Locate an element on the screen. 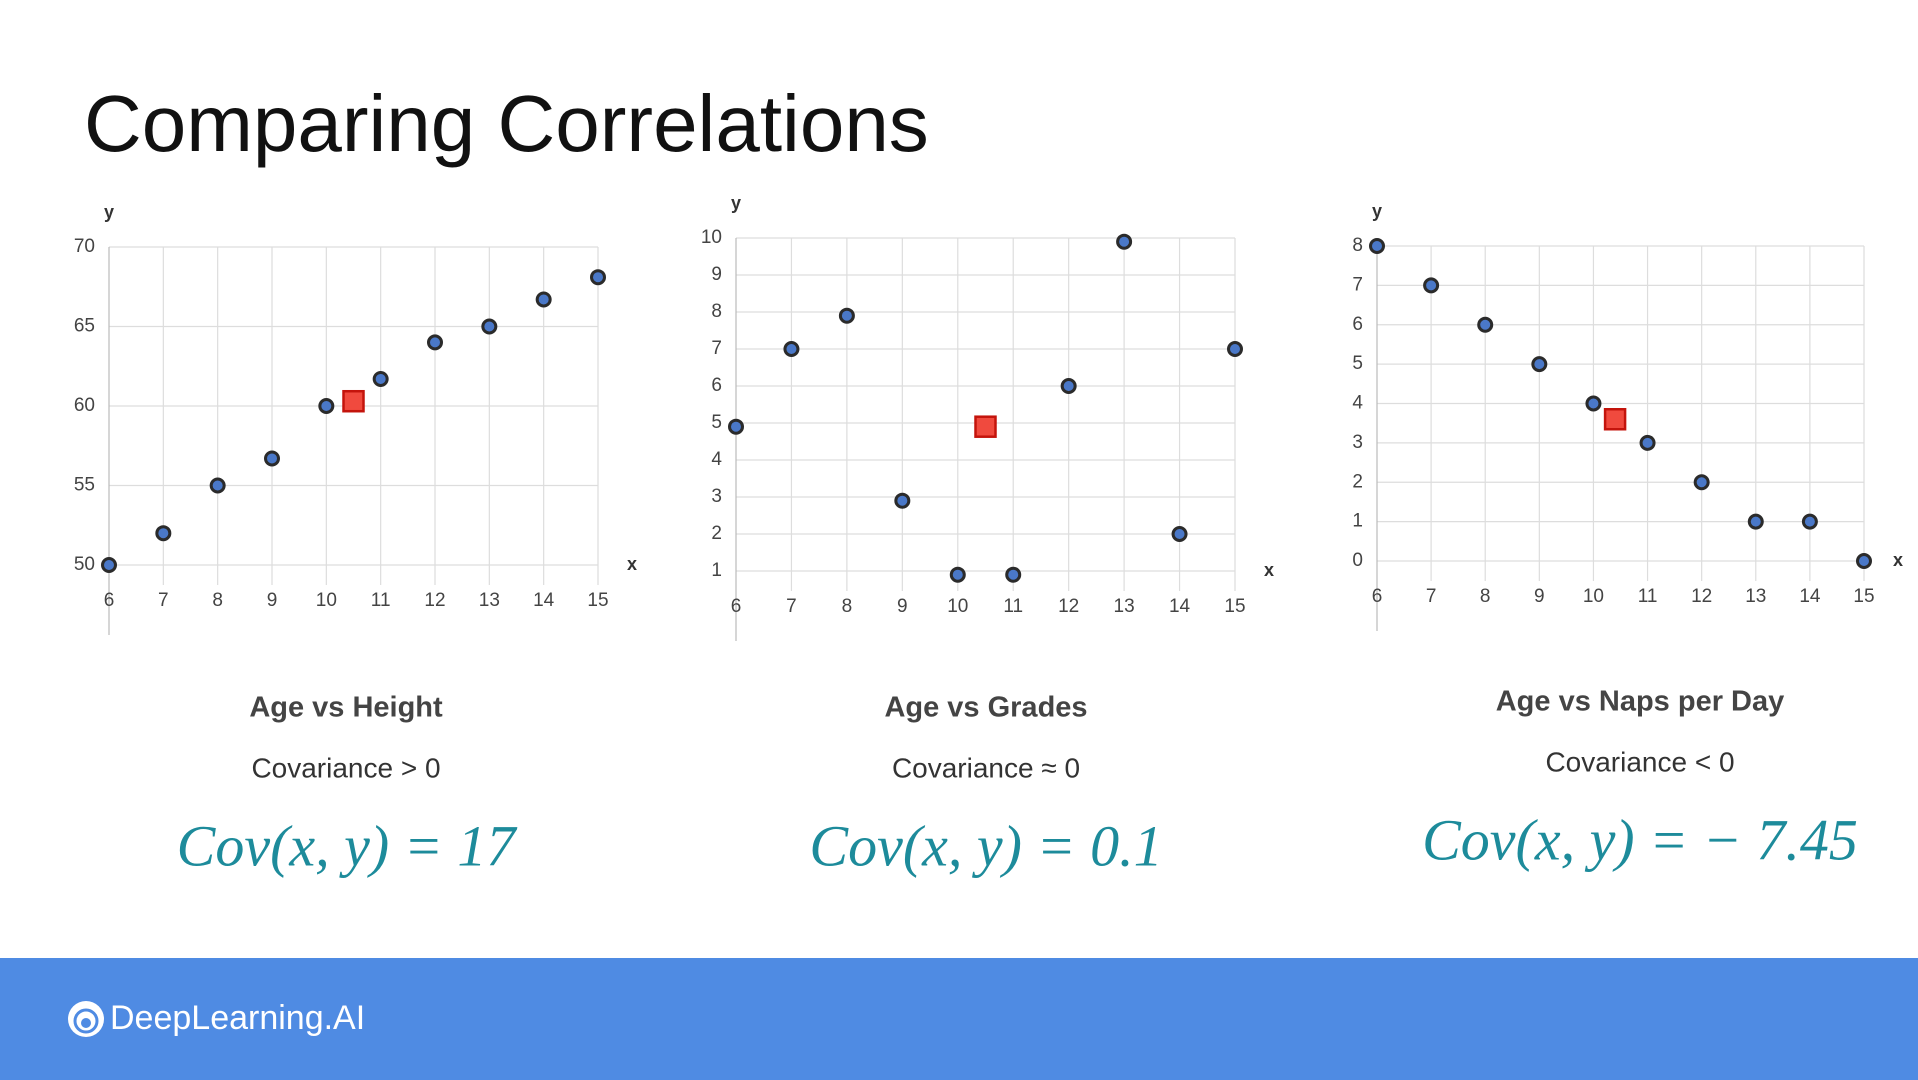 The image size is (1918, 1080). y-tick-label: 65 is located at coordinates (84, 326).